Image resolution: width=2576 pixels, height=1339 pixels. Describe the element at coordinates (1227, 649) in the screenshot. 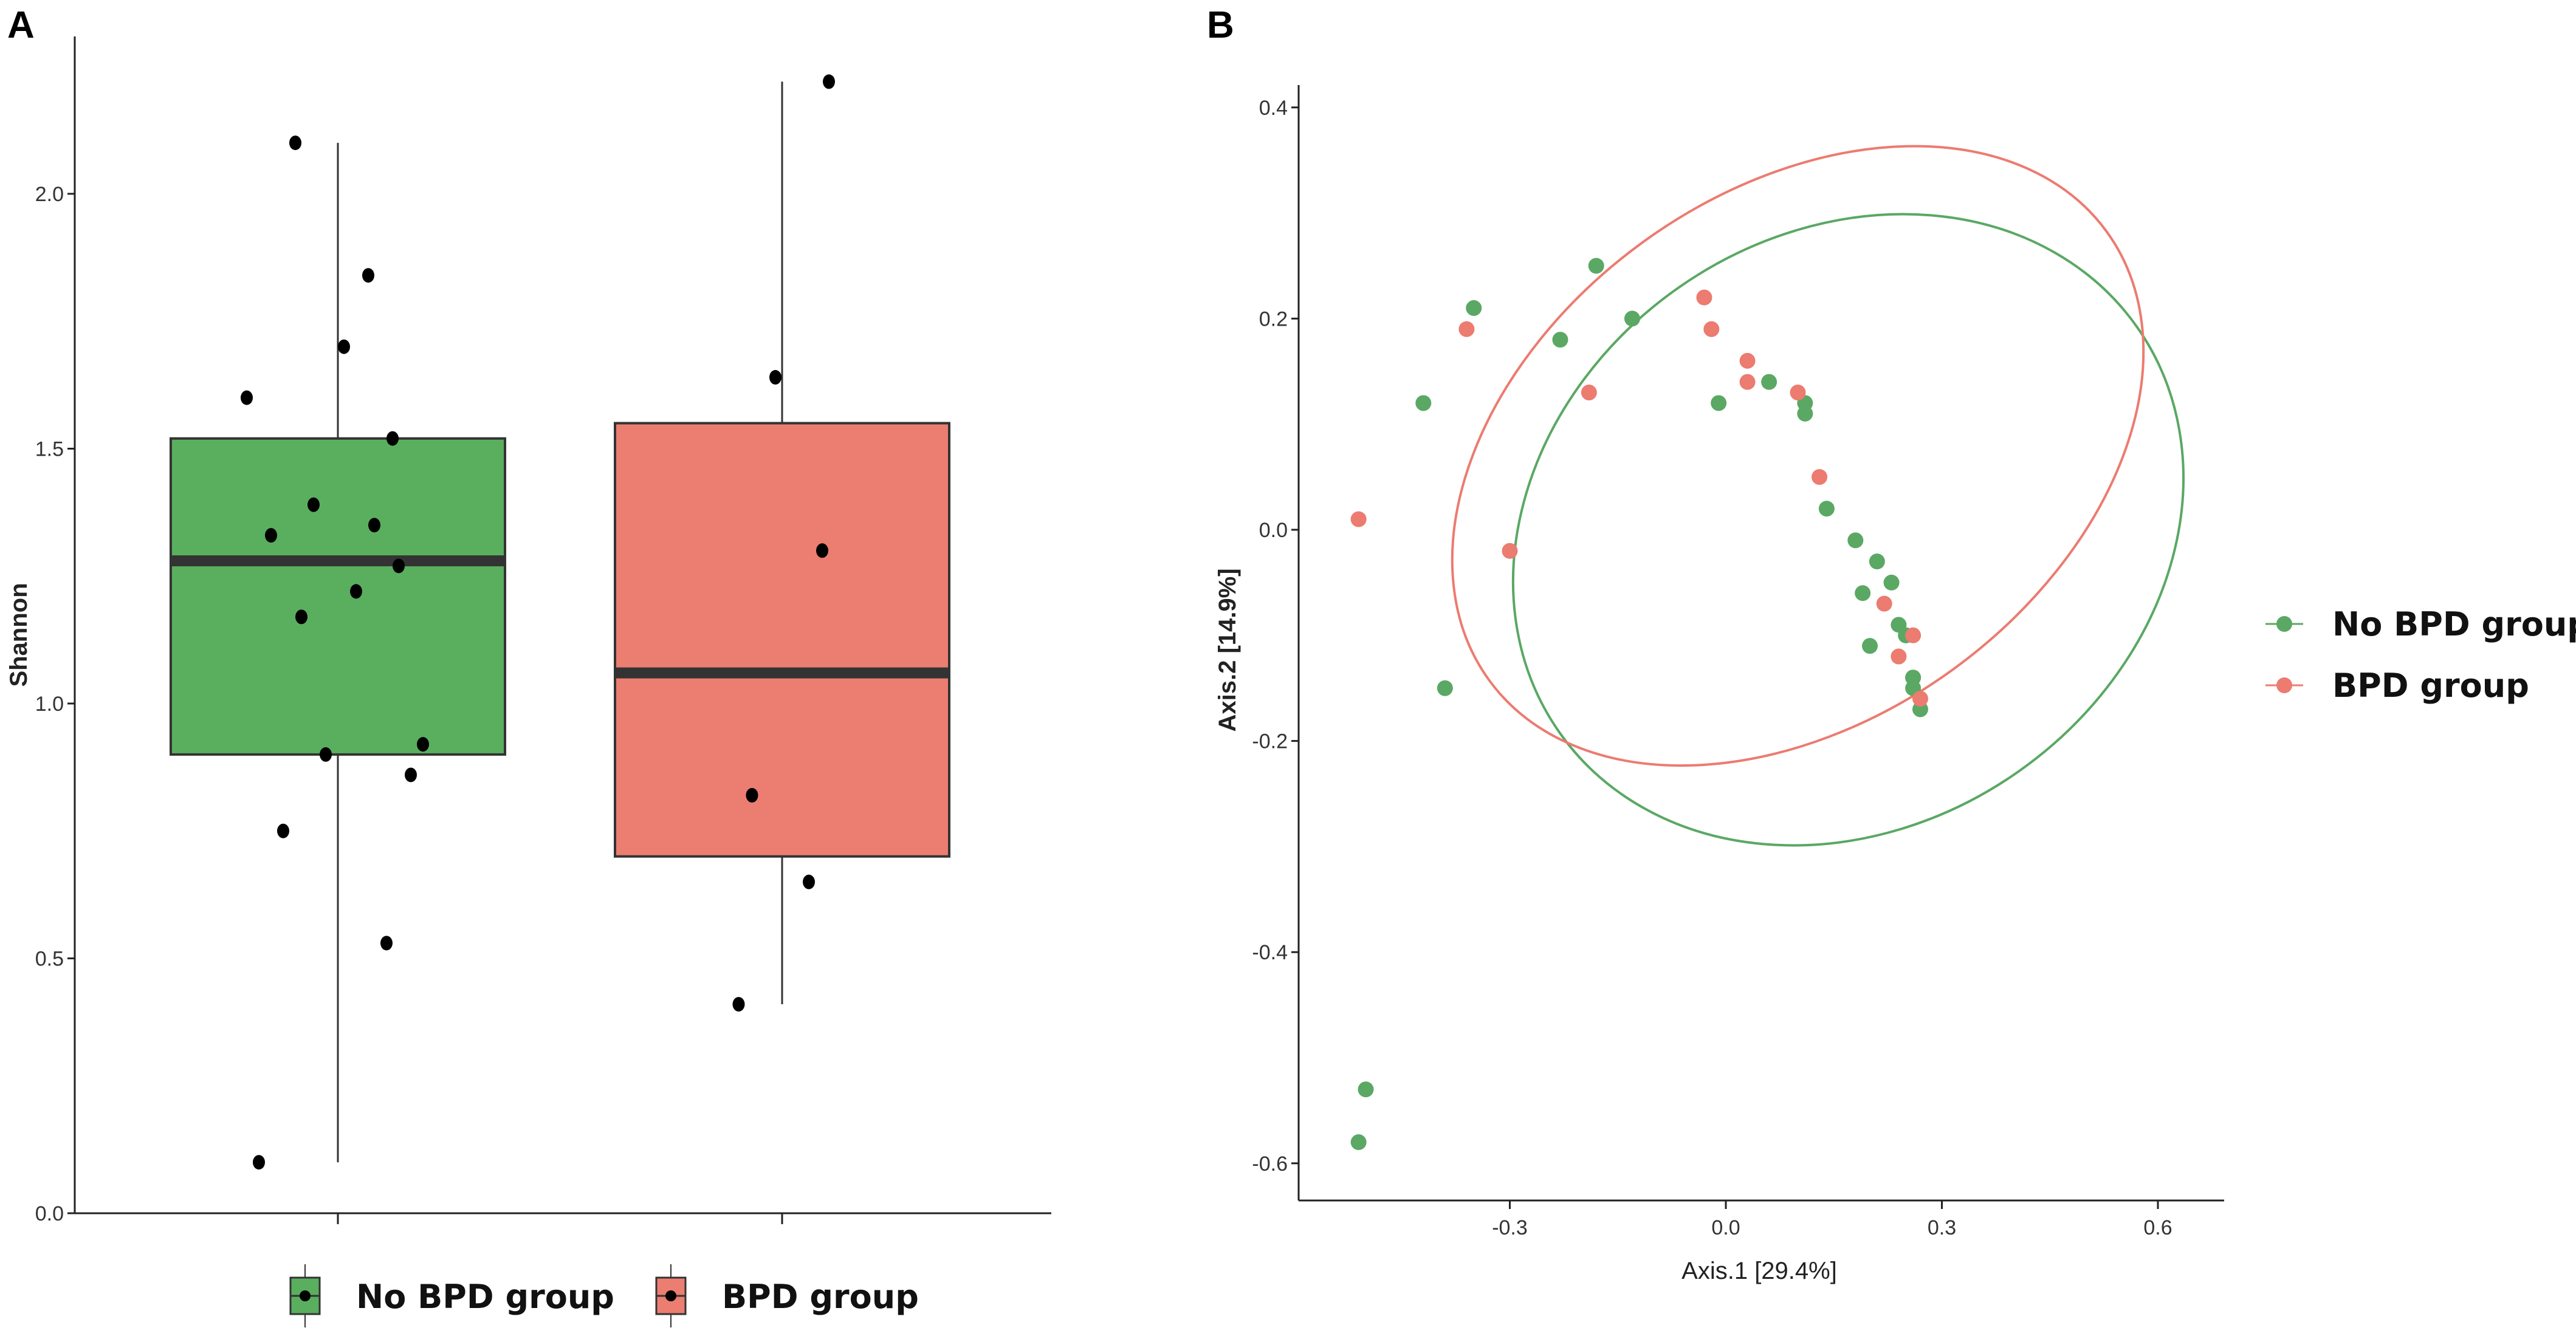

I see `panel-b-y-axis-title: Axis.2 [14.9%]` at that location.